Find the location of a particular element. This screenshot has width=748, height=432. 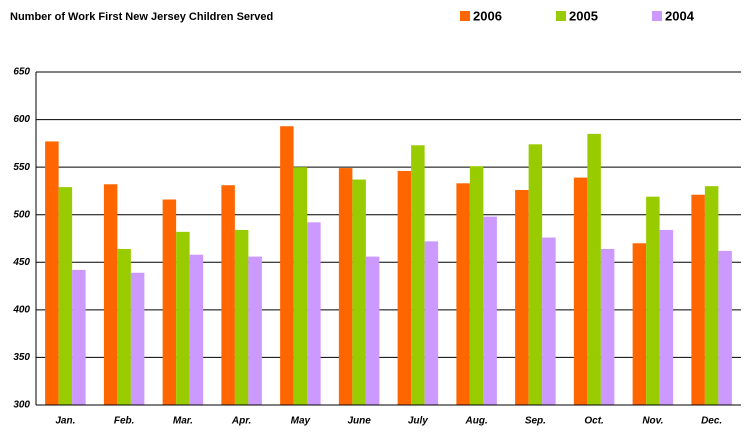

y-tick-label: 650 is located at coordinates (21, 72).